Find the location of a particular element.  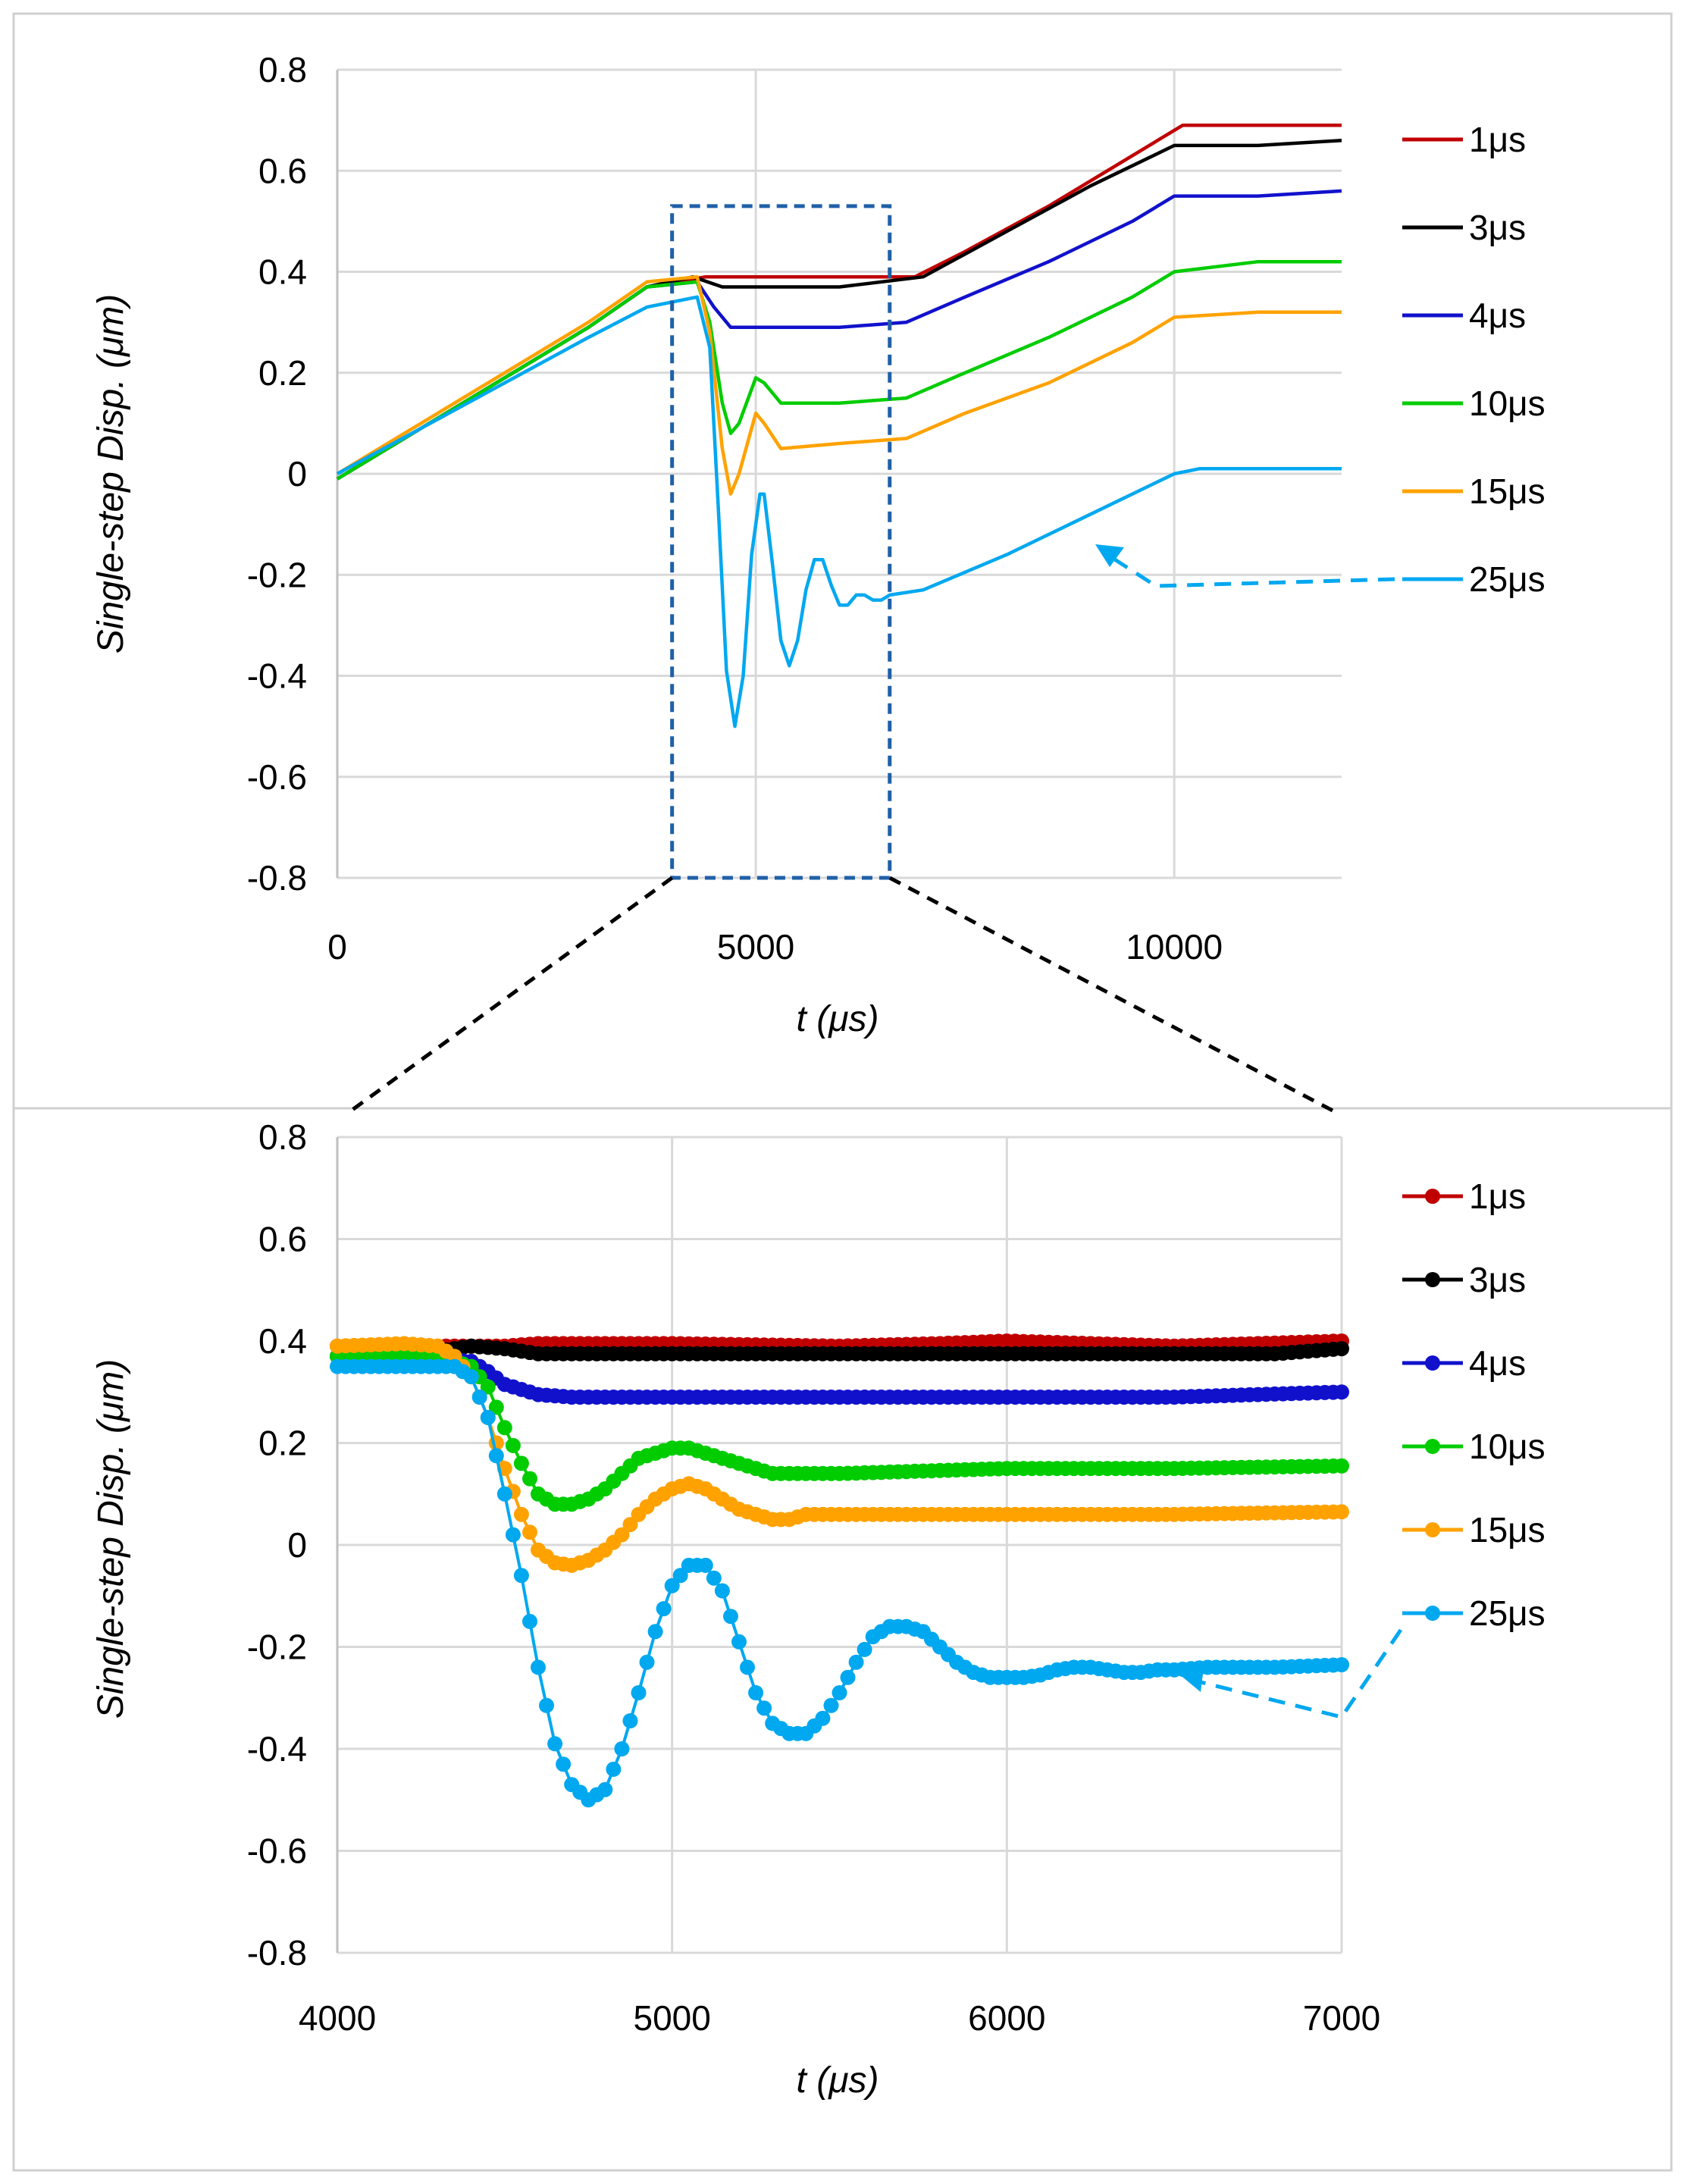

legend-entry: 1μs is located at coordinates (1464, 1196).